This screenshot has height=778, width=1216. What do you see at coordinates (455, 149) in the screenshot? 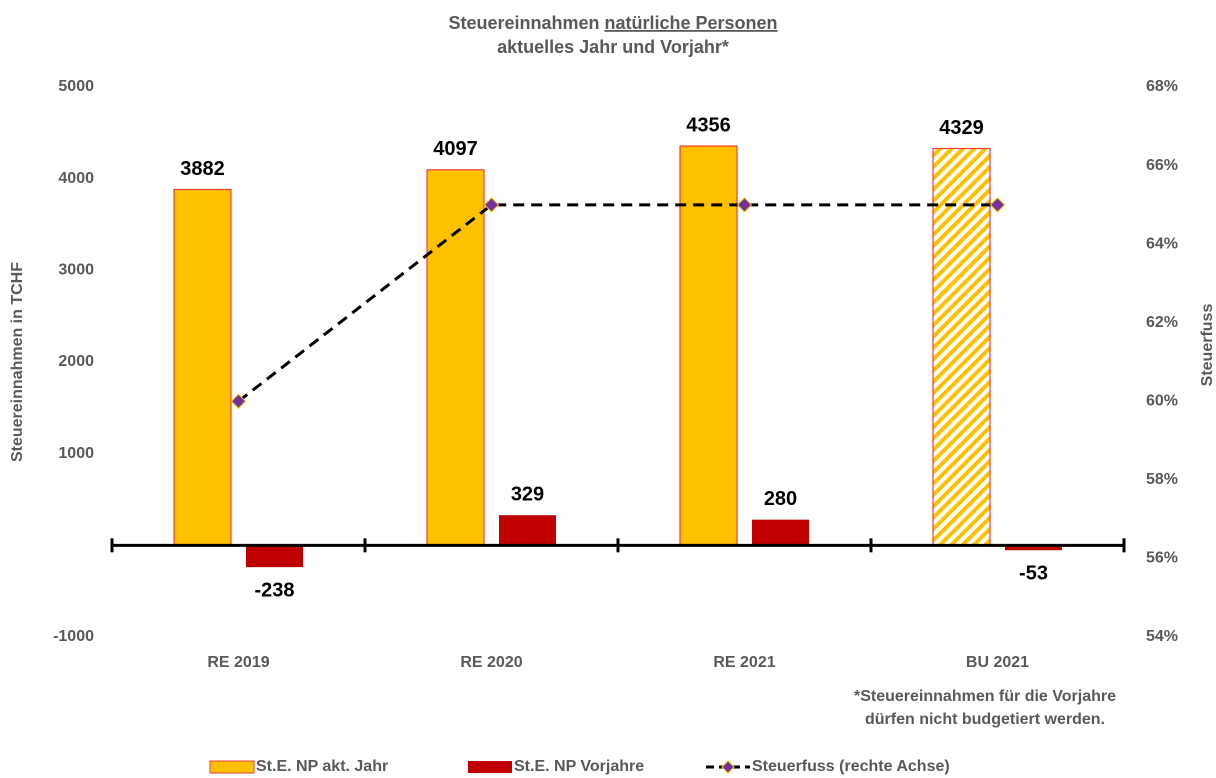
I see `data-label: 4097` at bounding box center [455, 149].